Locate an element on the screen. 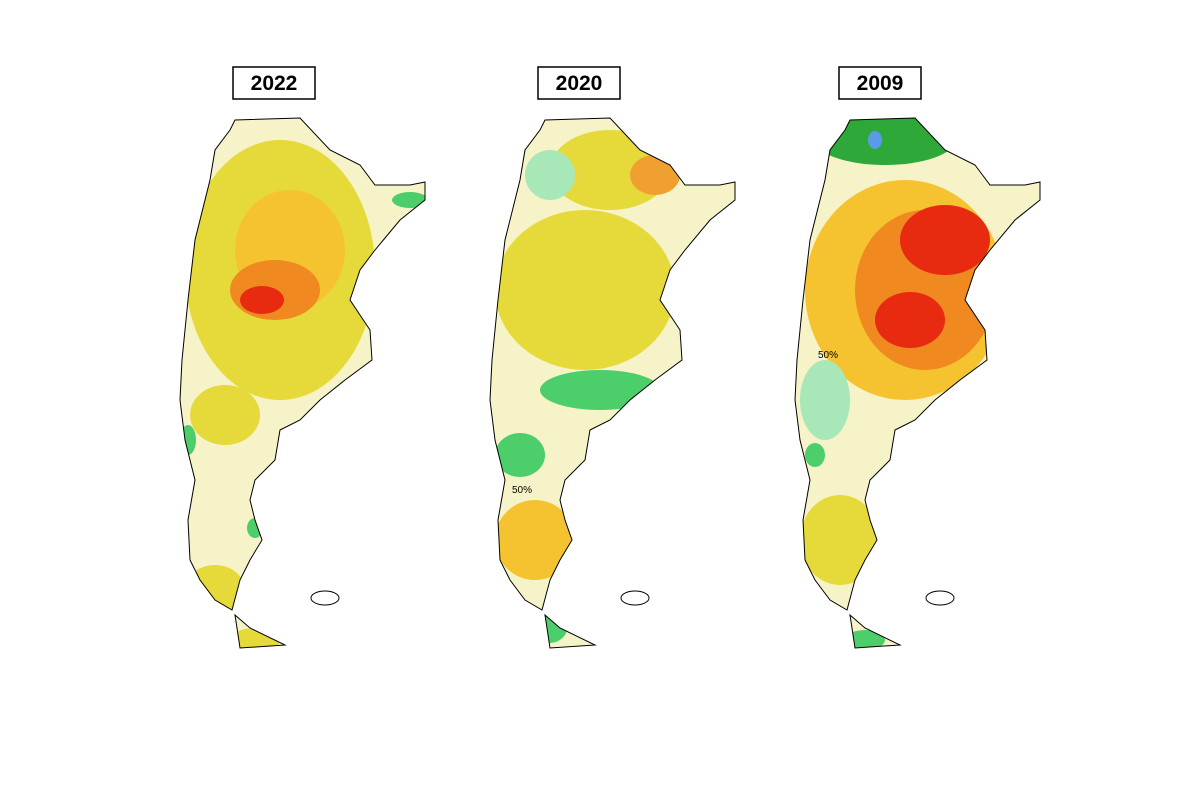  map-title: 2022 is located at coordinates (274, 83).